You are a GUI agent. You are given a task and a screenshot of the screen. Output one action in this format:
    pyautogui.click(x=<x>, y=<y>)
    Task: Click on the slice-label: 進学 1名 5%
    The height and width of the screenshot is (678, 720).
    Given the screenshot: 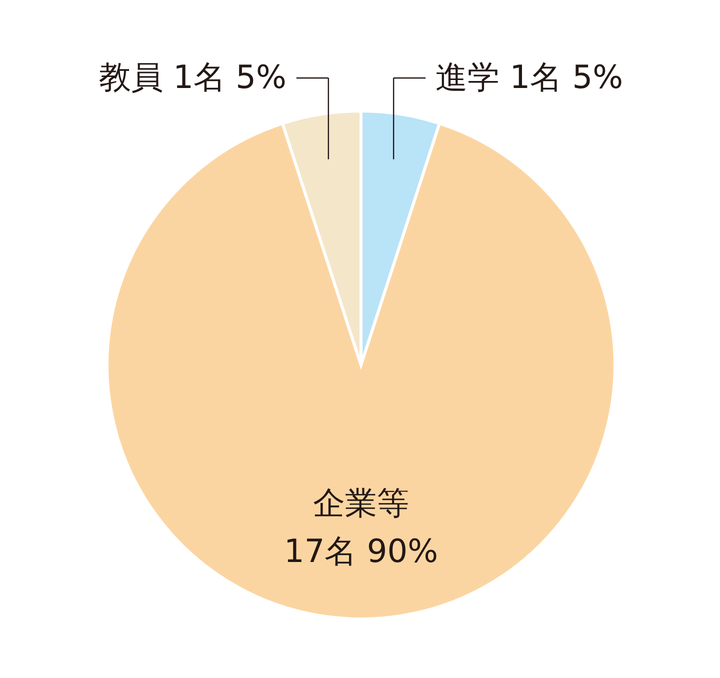 What is the action you would take?
    pyautogui.click(x=530, y=77)
    